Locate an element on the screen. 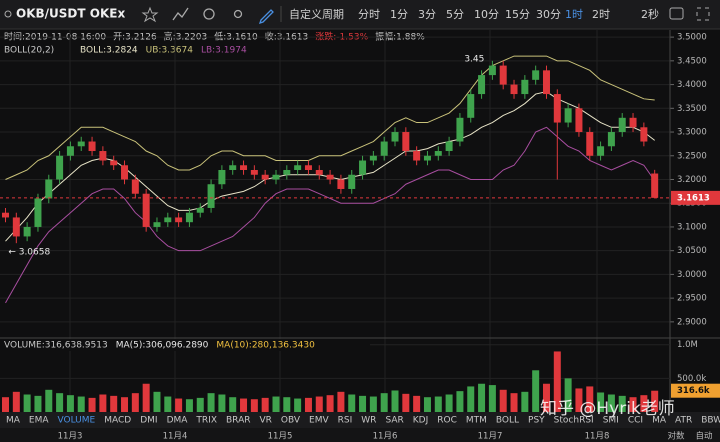 This screenshot has height=442, width=720. symbol: OKB/USDT OKEx is located at coordinates (70, 14).